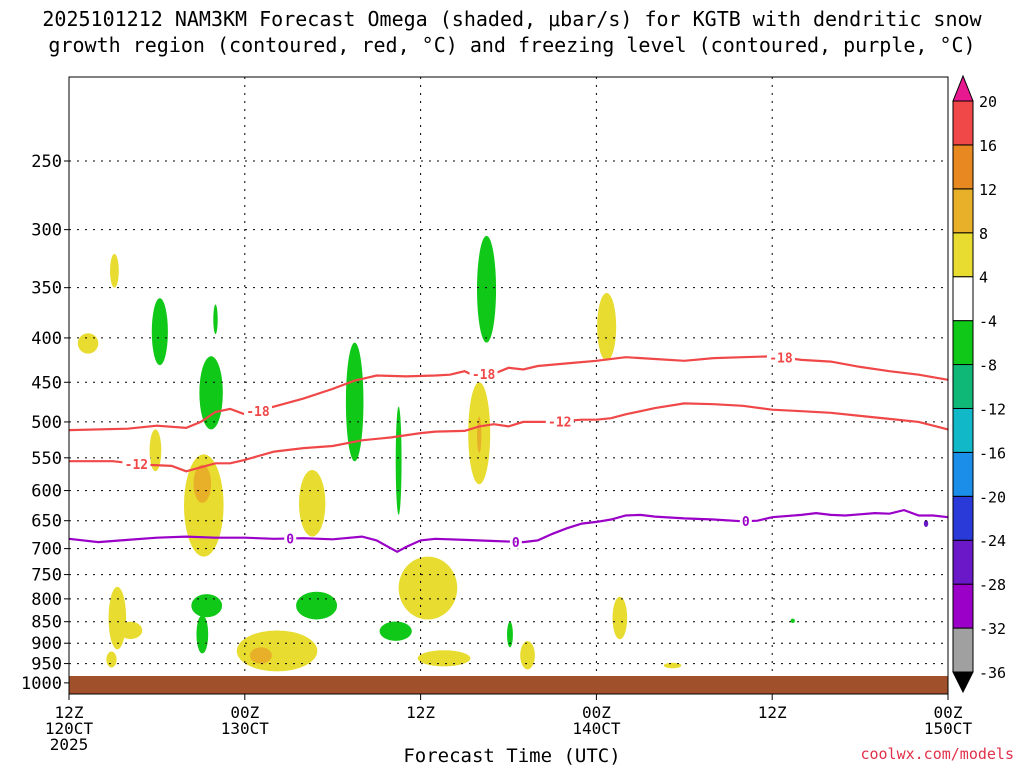 This screenshot has width=1024, height=768. Describe the element at coordinates (596, 712) in the screenshot. I see `x-tick-label-36-0: 00Z` at that location.